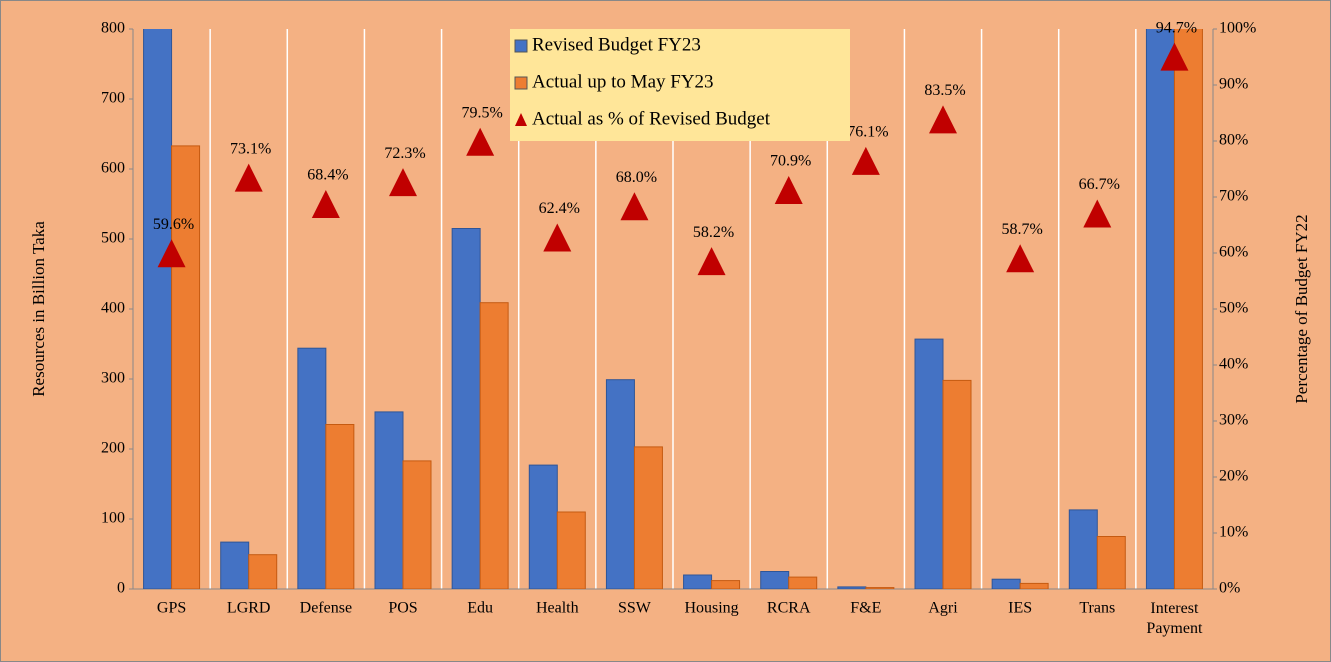 This screenshot has height=662, width=1331. I want to click on data-label: 68.0%, so click(636, 177).